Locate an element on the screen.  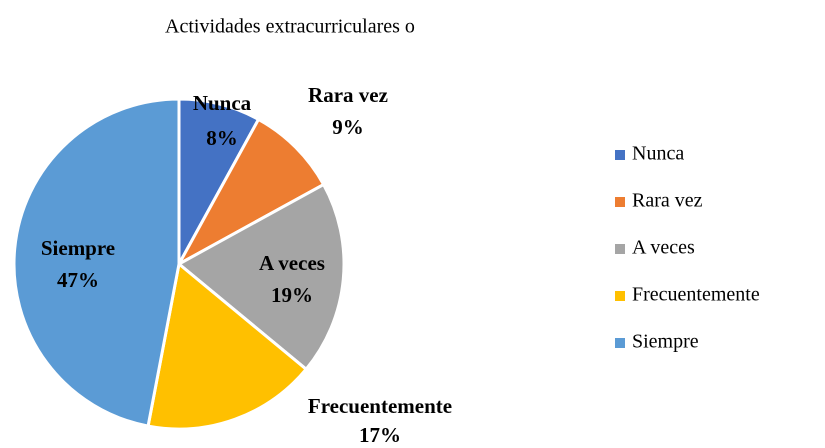
data-label-value: 8% is located at coordinates (222, 138).